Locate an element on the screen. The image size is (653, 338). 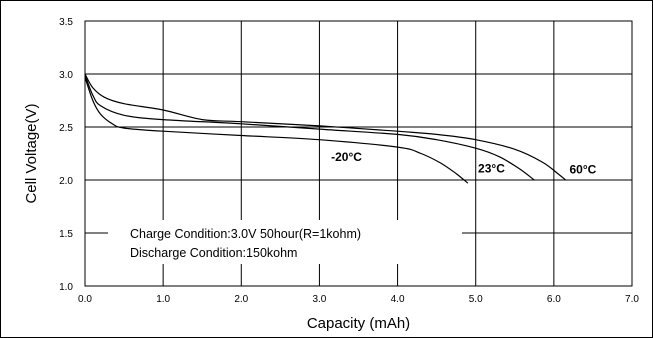
x-tick-label: 3.0 is located at coordinates (319, 299).